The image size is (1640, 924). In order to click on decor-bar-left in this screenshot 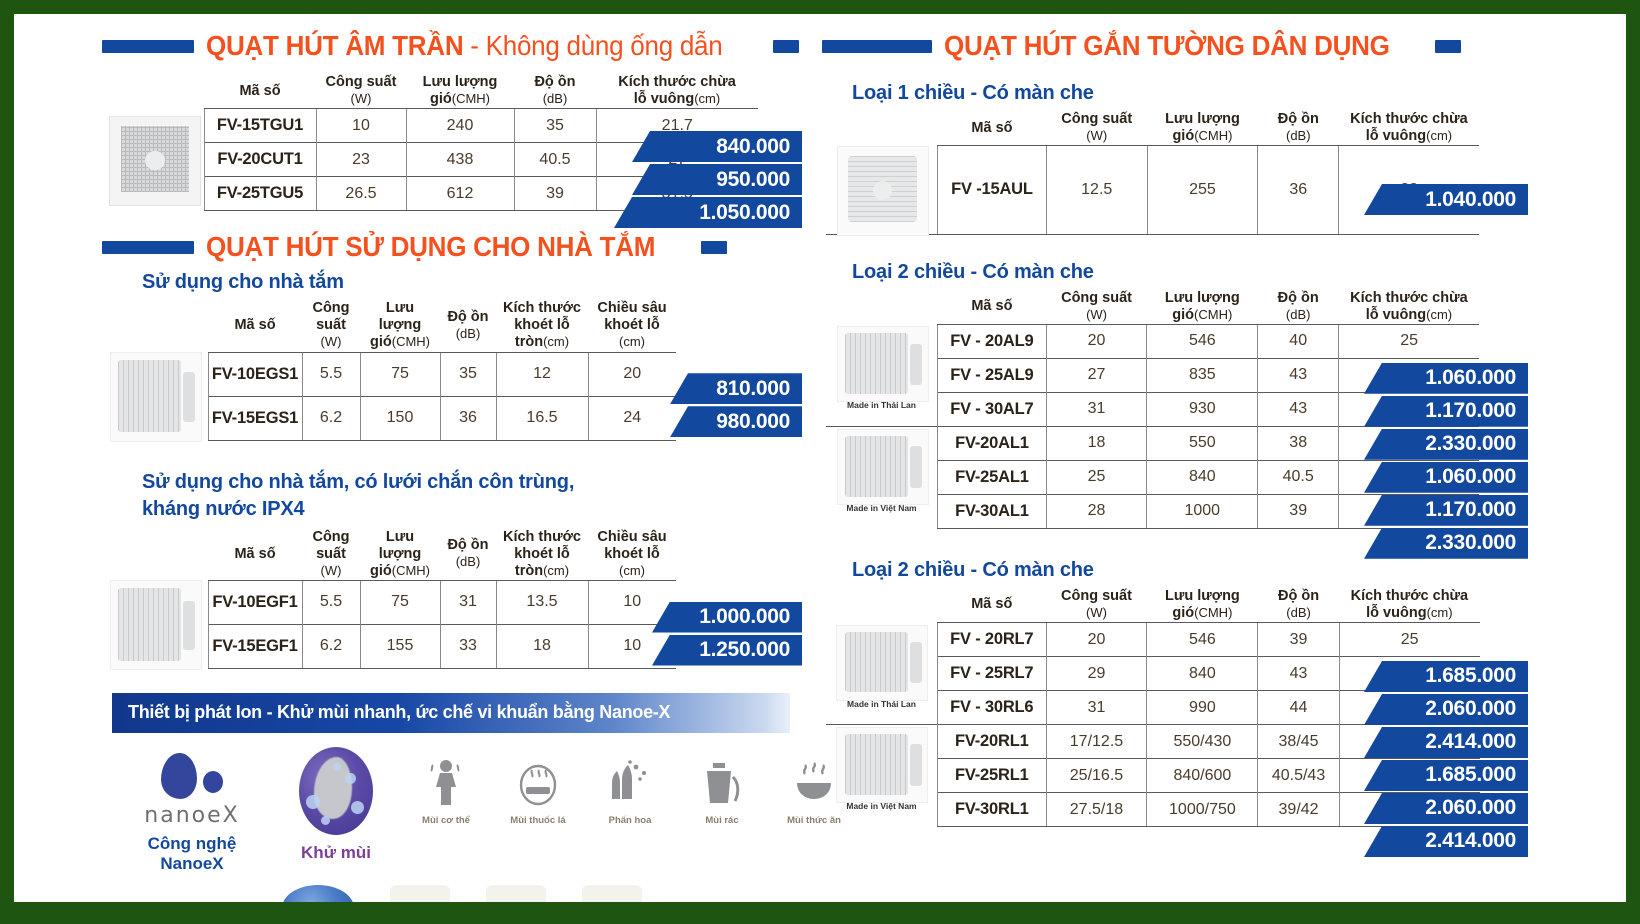, I will do `click(877, 46)`.